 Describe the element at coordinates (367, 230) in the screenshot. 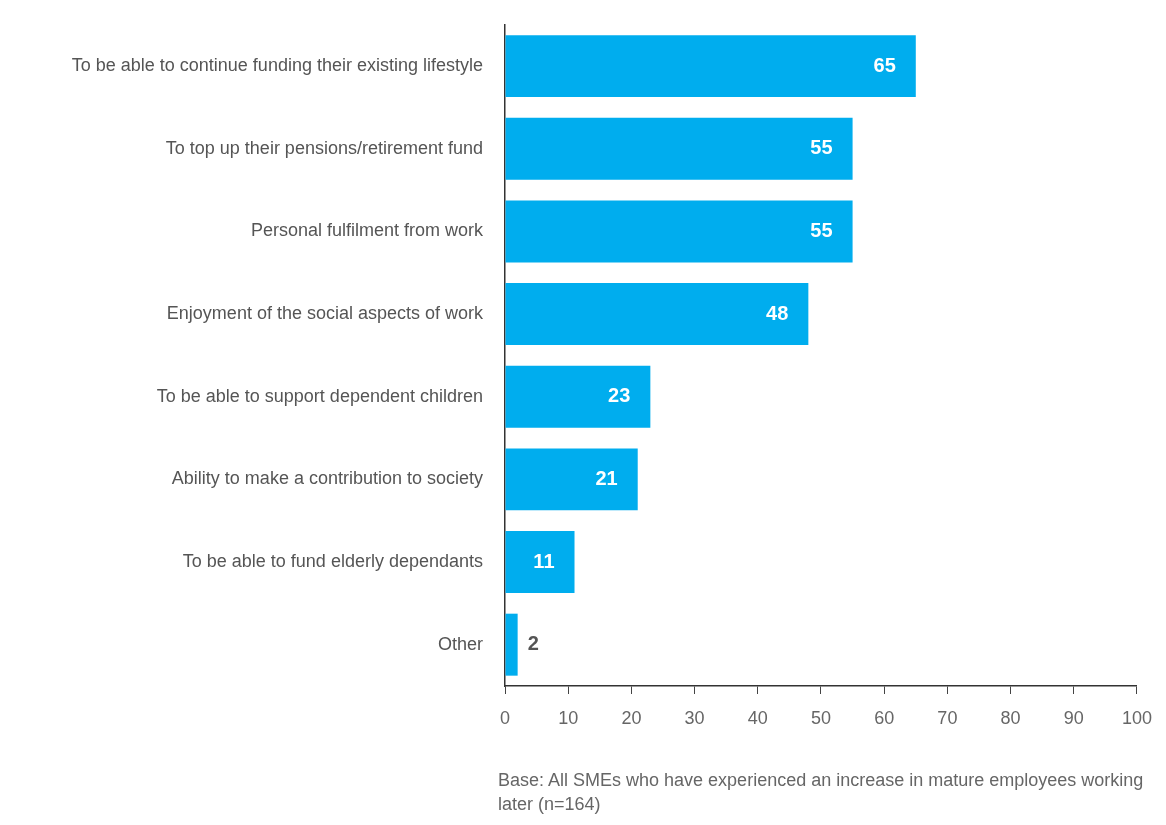

I see `y-tick-label: Personal fulfilment from work` at that location.